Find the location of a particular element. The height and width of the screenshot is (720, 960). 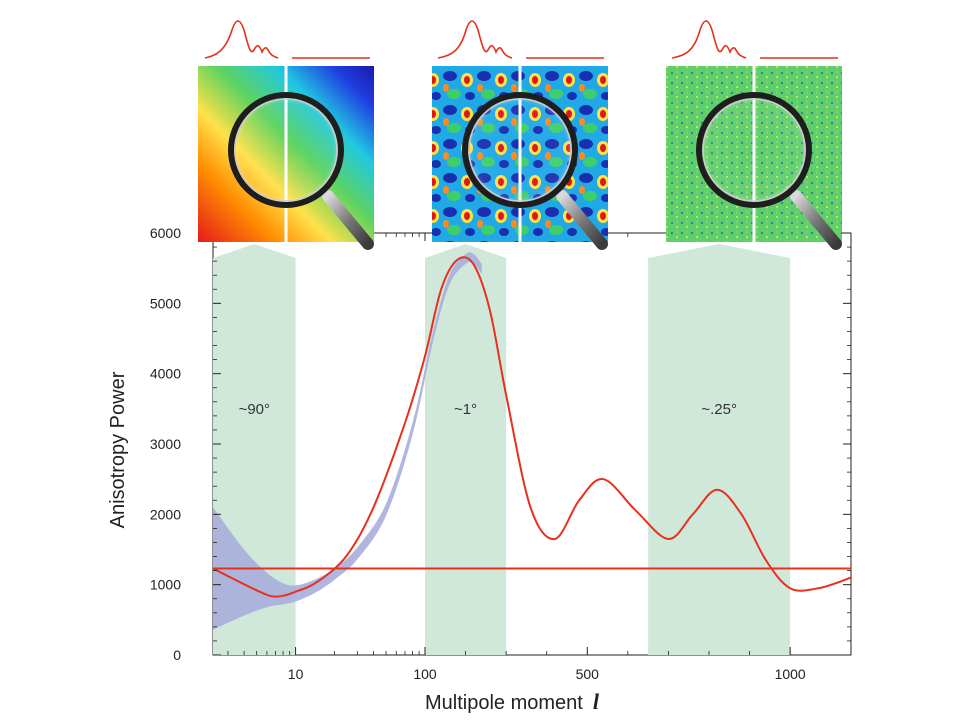

y-tick-label: 0 is located at coordinates (177, 655).